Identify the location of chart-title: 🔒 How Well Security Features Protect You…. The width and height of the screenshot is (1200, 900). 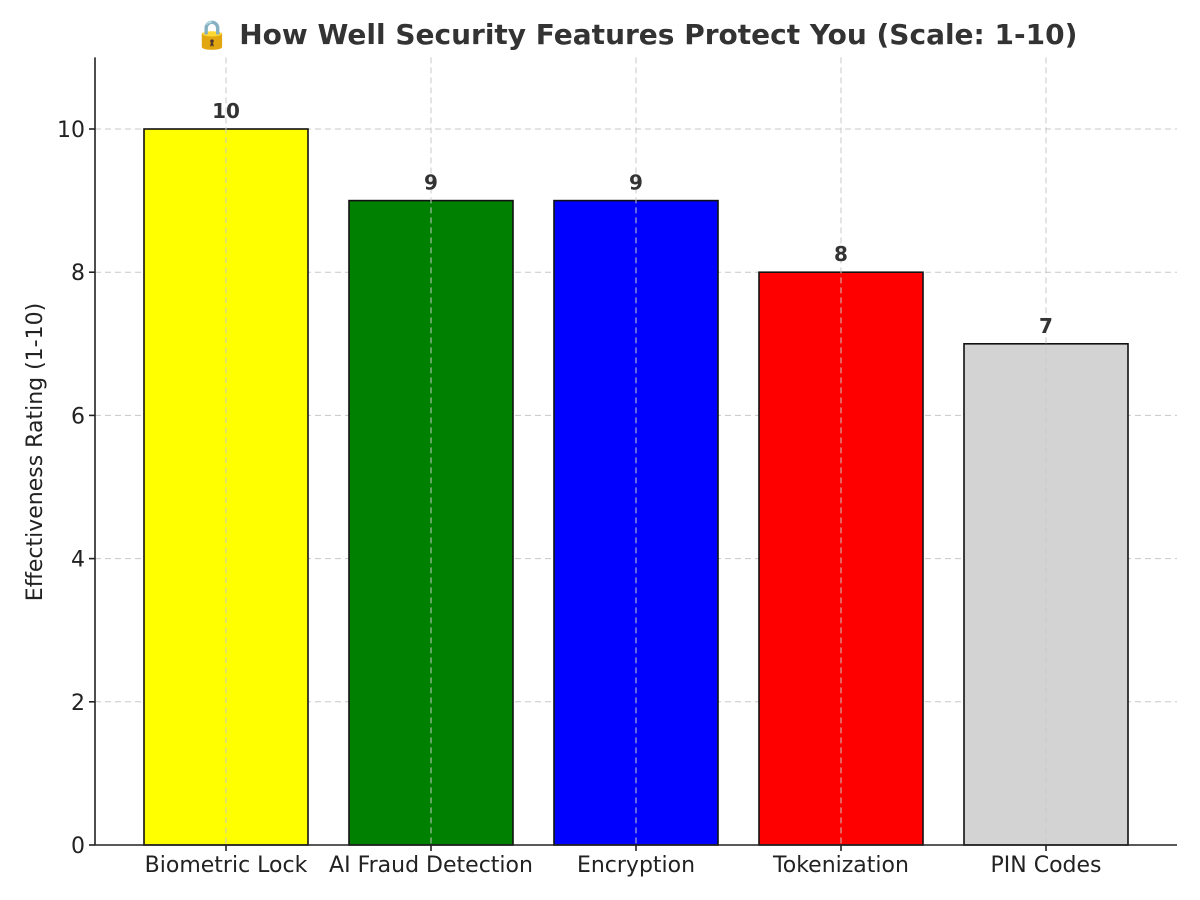
(636, 34).